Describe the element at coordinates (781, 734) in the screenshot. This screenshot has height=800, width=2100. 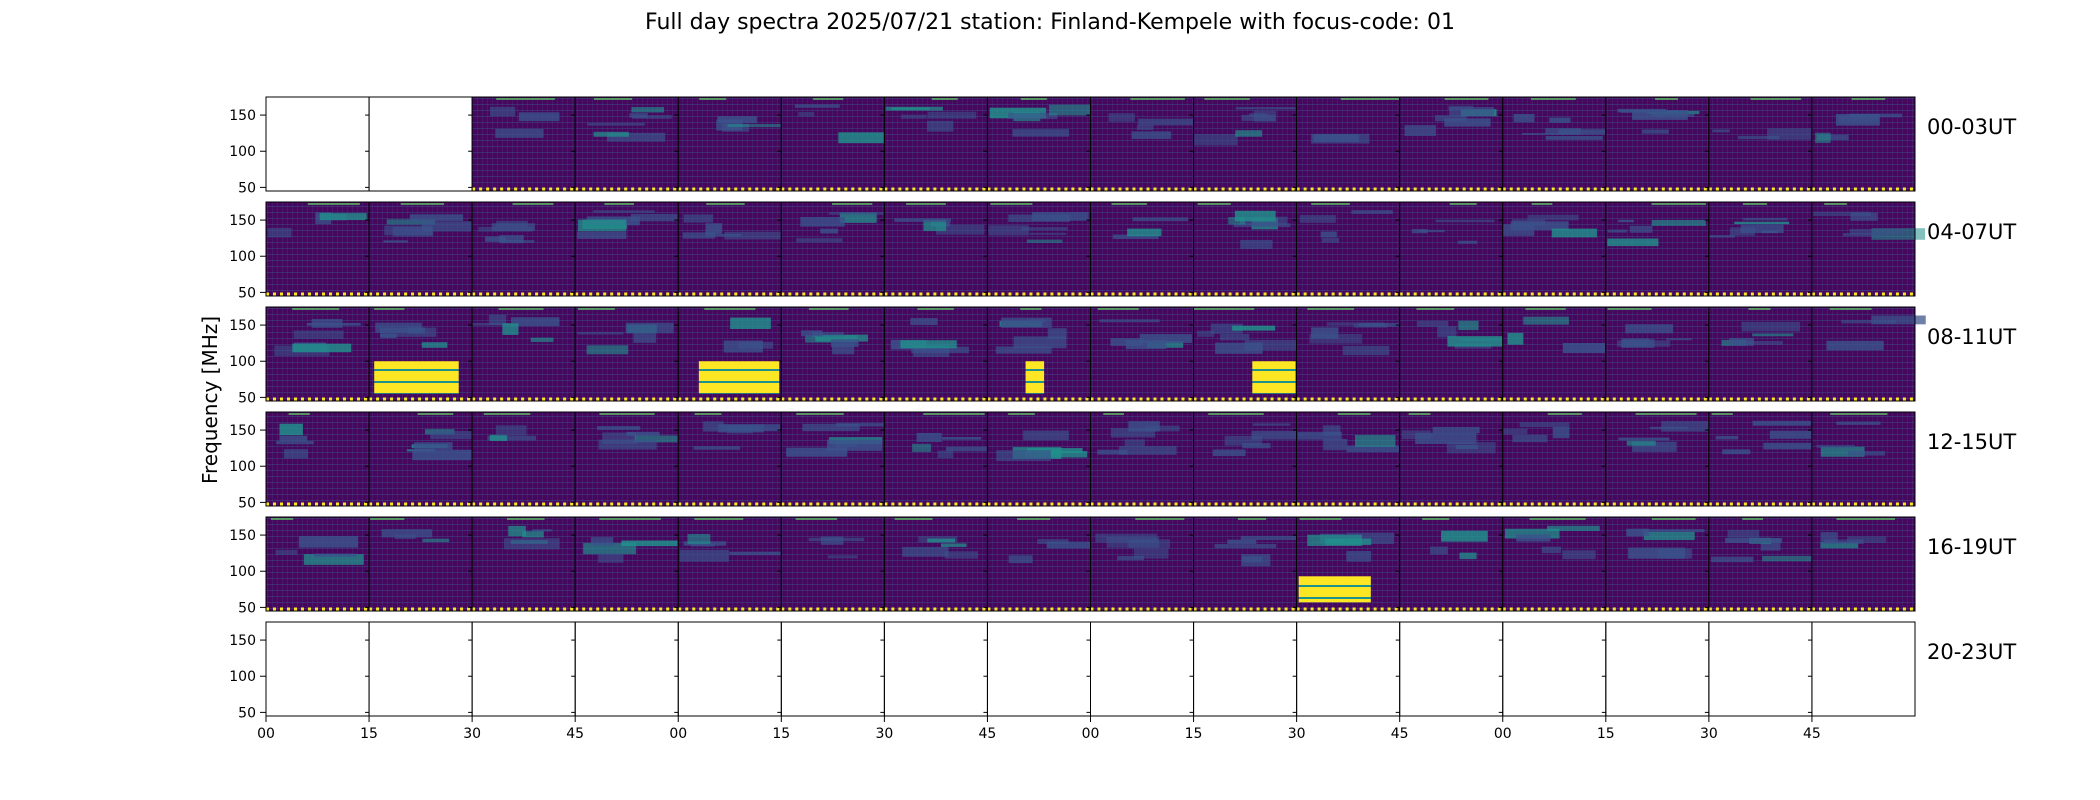
I see `x-tick-label: 15` at that location.